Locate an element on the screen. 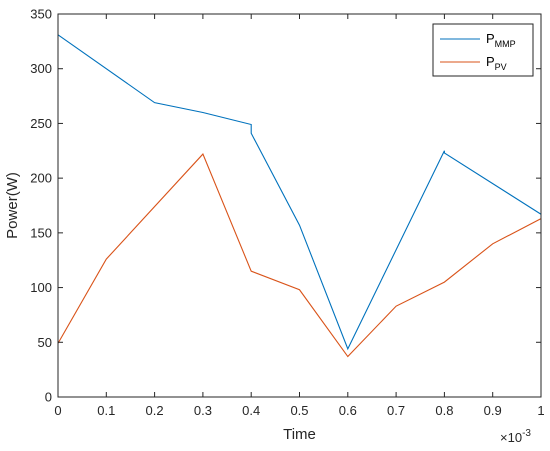 This screenshot has width=550, height=451. x-tick-label: 1 is located at coordinates (540, 410).